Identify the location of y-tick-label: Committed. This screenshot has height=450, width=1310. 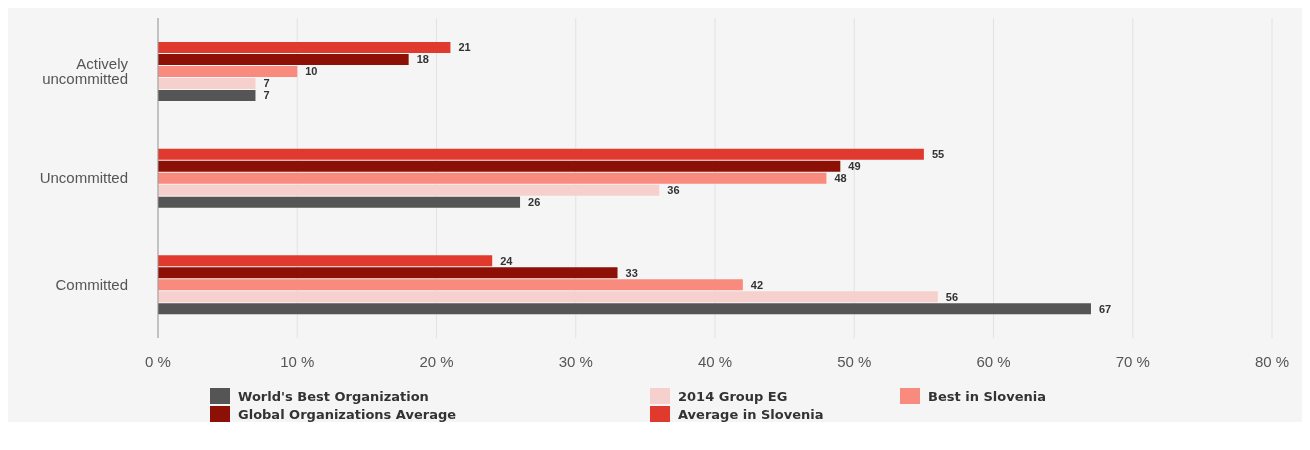
(91, 284).